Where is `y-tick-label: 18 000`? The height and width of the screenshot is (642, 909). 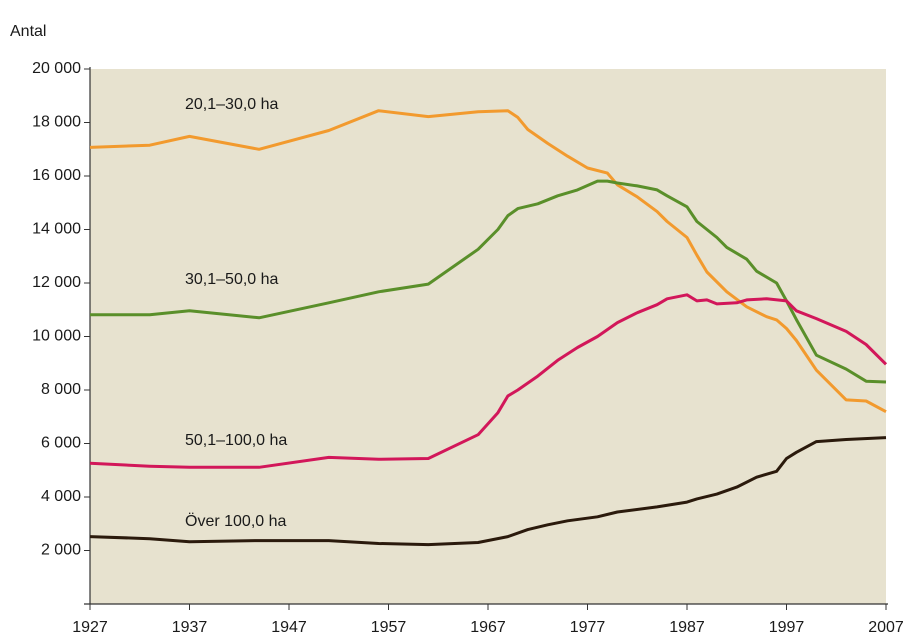
y-tick-label: 18 000 is located at coordinates (56, 122).